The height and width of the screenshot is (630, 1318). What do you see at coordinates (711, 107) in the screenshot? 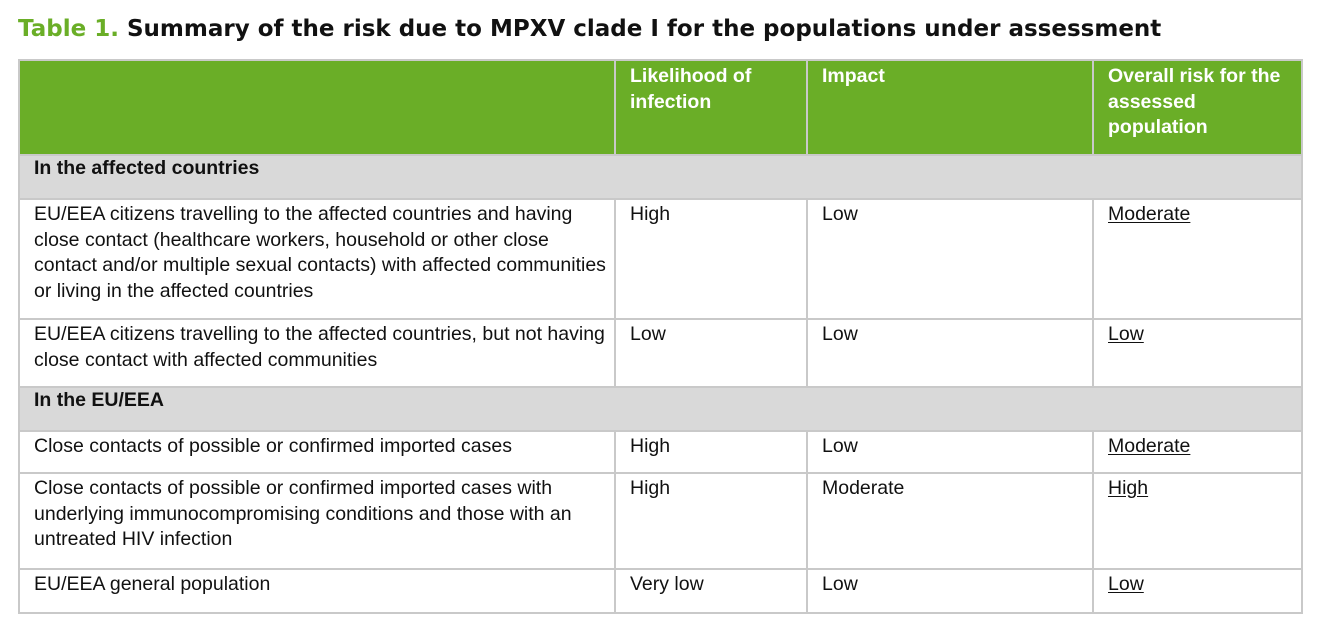
I see `header-likelihood: Likelihood of infection` at bounding box center [711, 107].